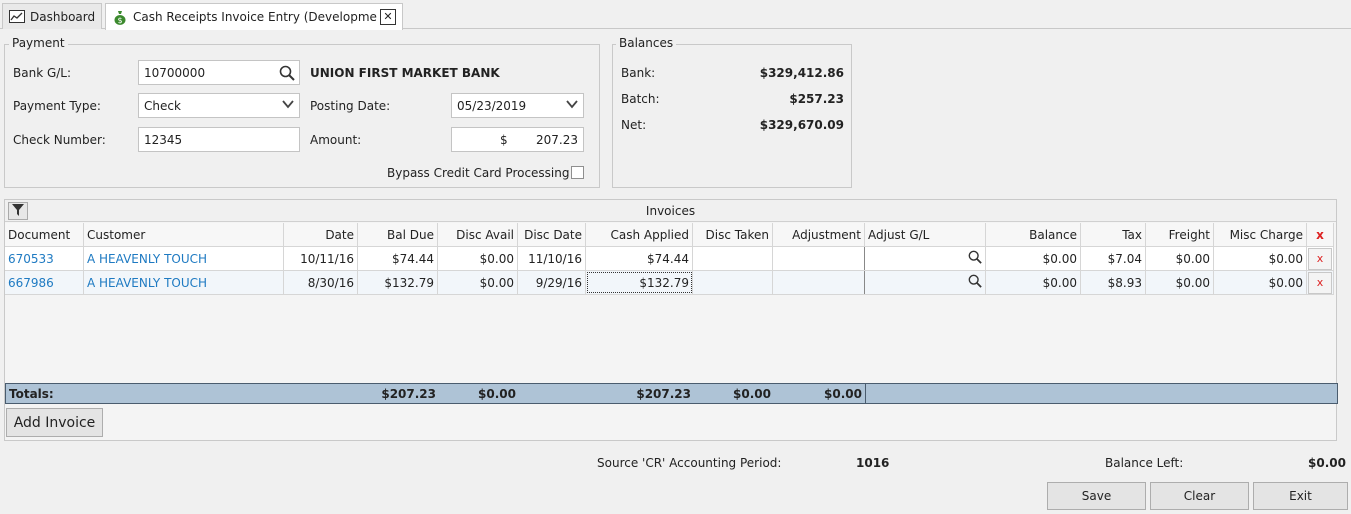  I want to click on document-link: 670533, so click(44, 258).